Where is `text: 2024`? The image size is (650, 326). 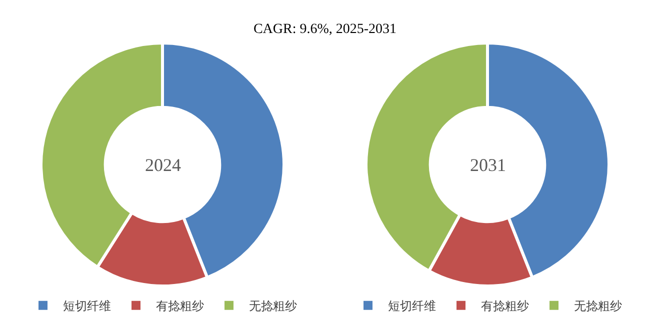
text: 2024 is located at coordinates (163, 165).